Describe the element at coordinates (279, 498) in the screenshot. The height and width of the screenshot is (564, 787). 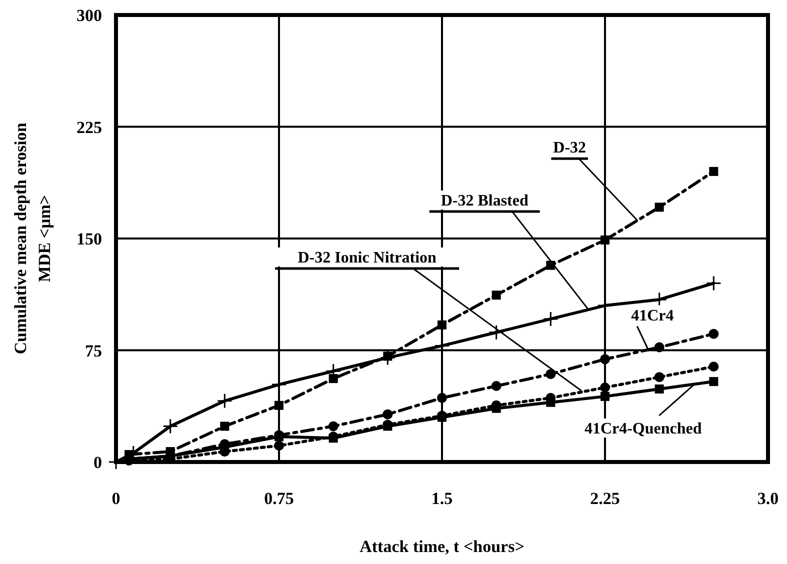
I see `x-tick-label: 0.75` at that location.